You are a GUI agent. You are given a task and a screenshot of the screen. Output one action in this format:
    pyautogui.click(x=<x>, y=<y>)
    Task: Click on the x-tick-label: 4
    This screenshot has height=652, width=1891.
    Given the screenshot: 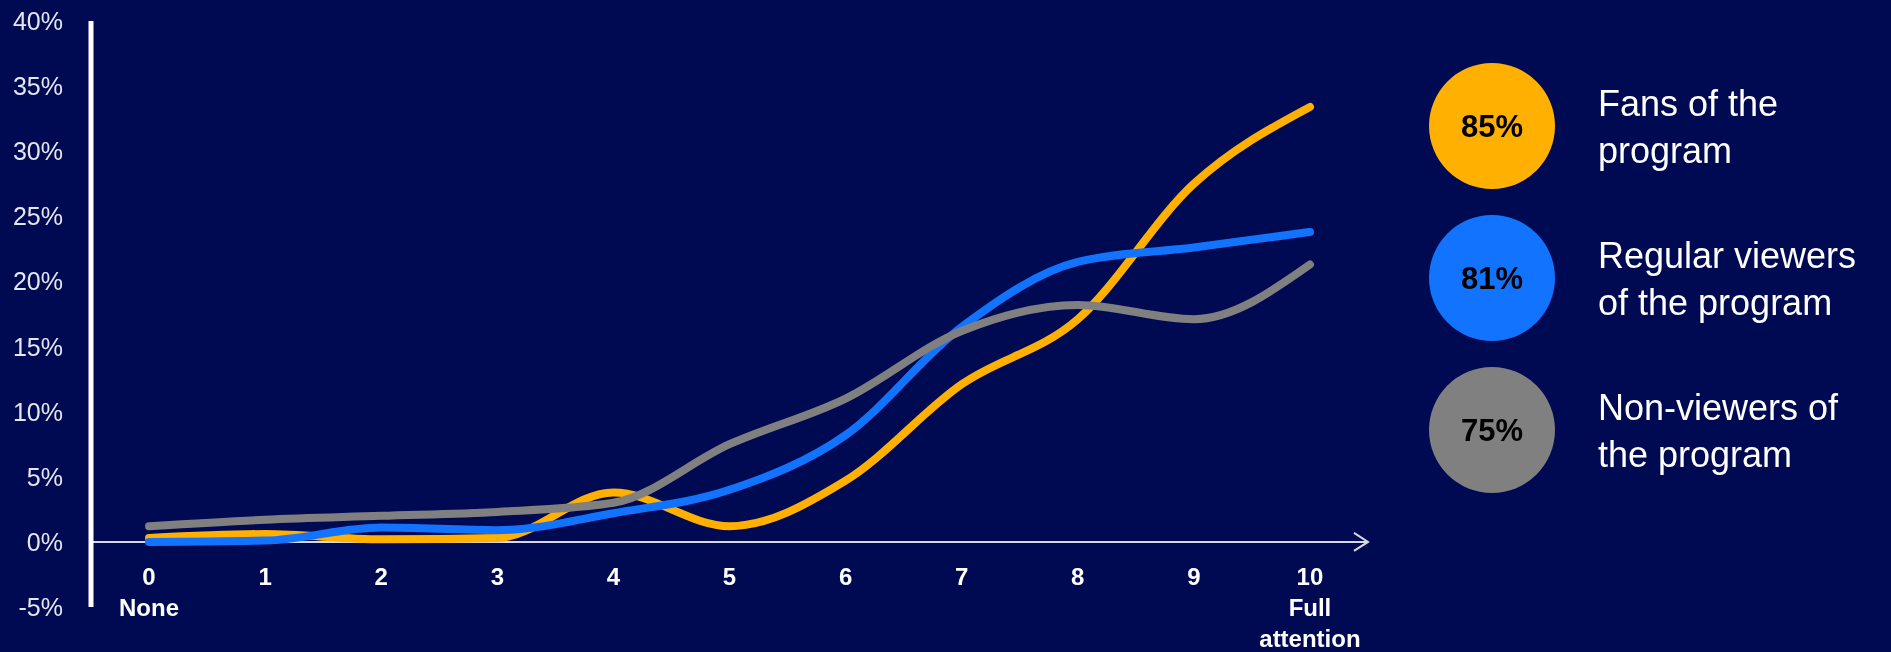 What is the action you would take?
    pyautogui.click(x=613, y=576)
    